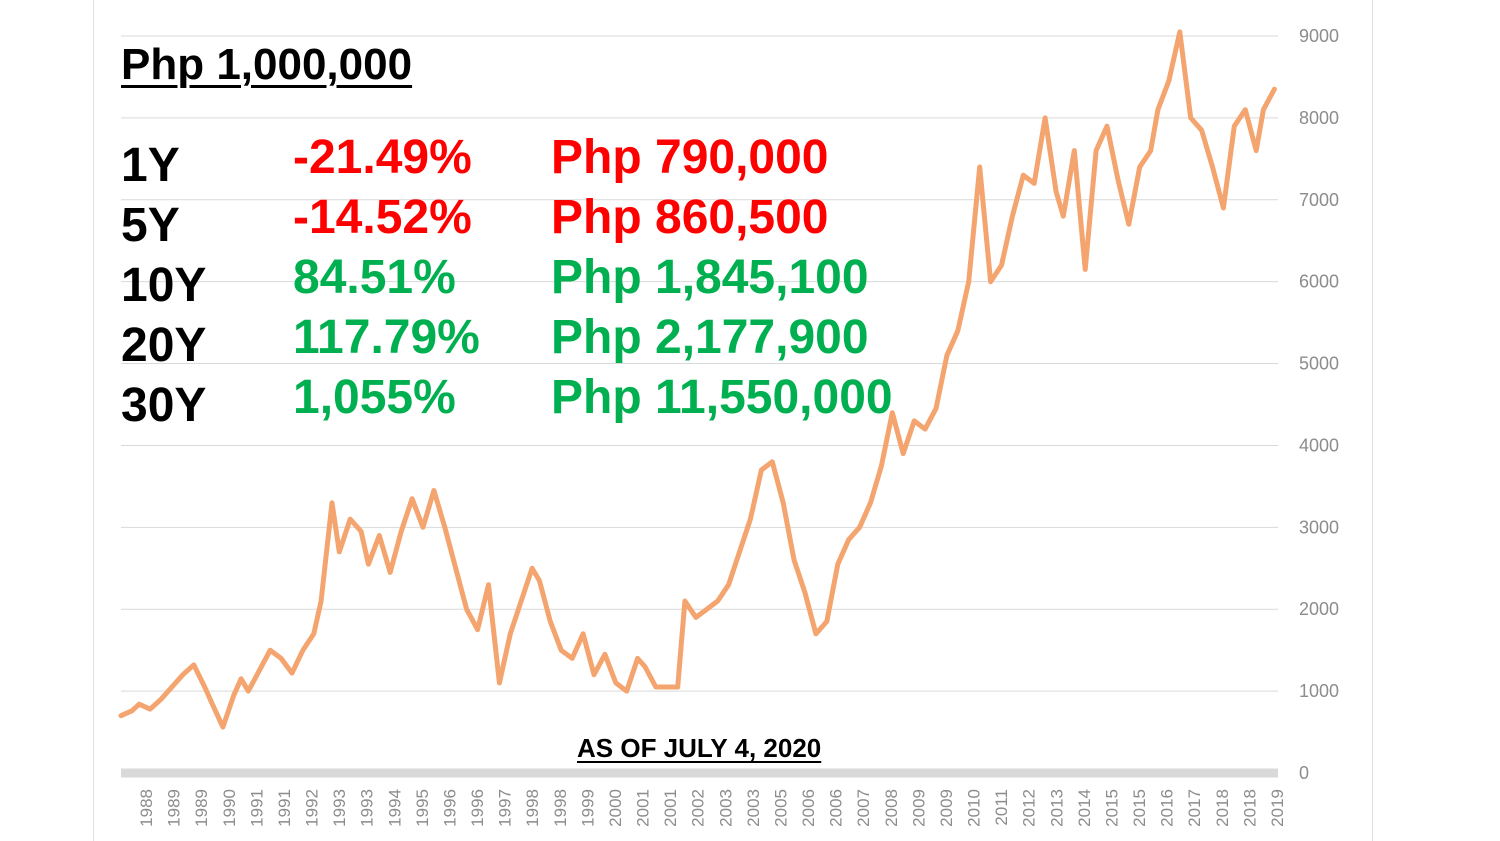  Describe the element at coordinates (1194, 808) in the screenshot. I see `x-tick-label: 2017` at that location.